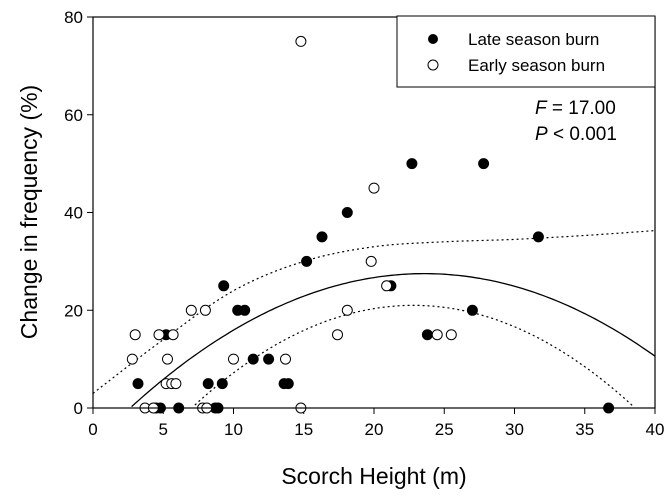 The height and width of the screenshot is (499, 667). What do you see at coordinates (373, 476) in the screenshot?
I see `x-axis-title: Scorch Height (m)` at bounding box center [373, 476].